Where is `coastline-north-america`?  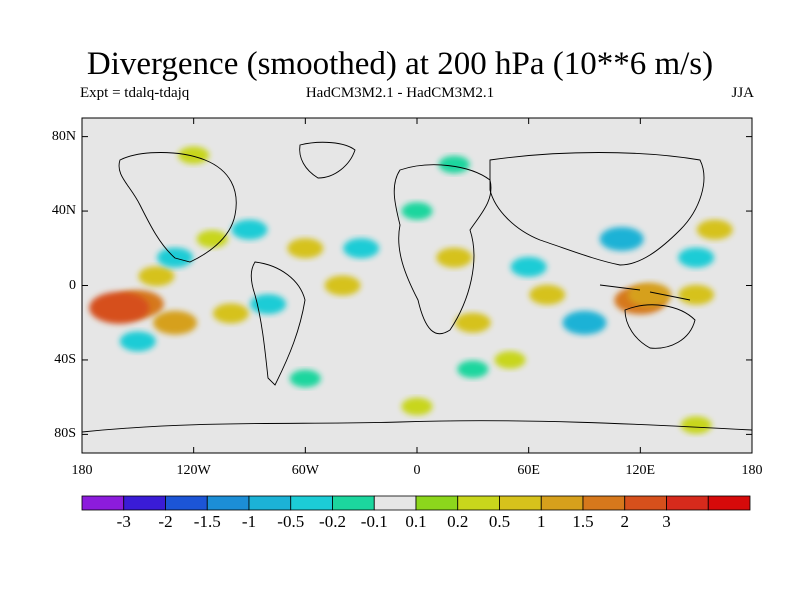
coastline-north-america is located at coordinates (177, 207).